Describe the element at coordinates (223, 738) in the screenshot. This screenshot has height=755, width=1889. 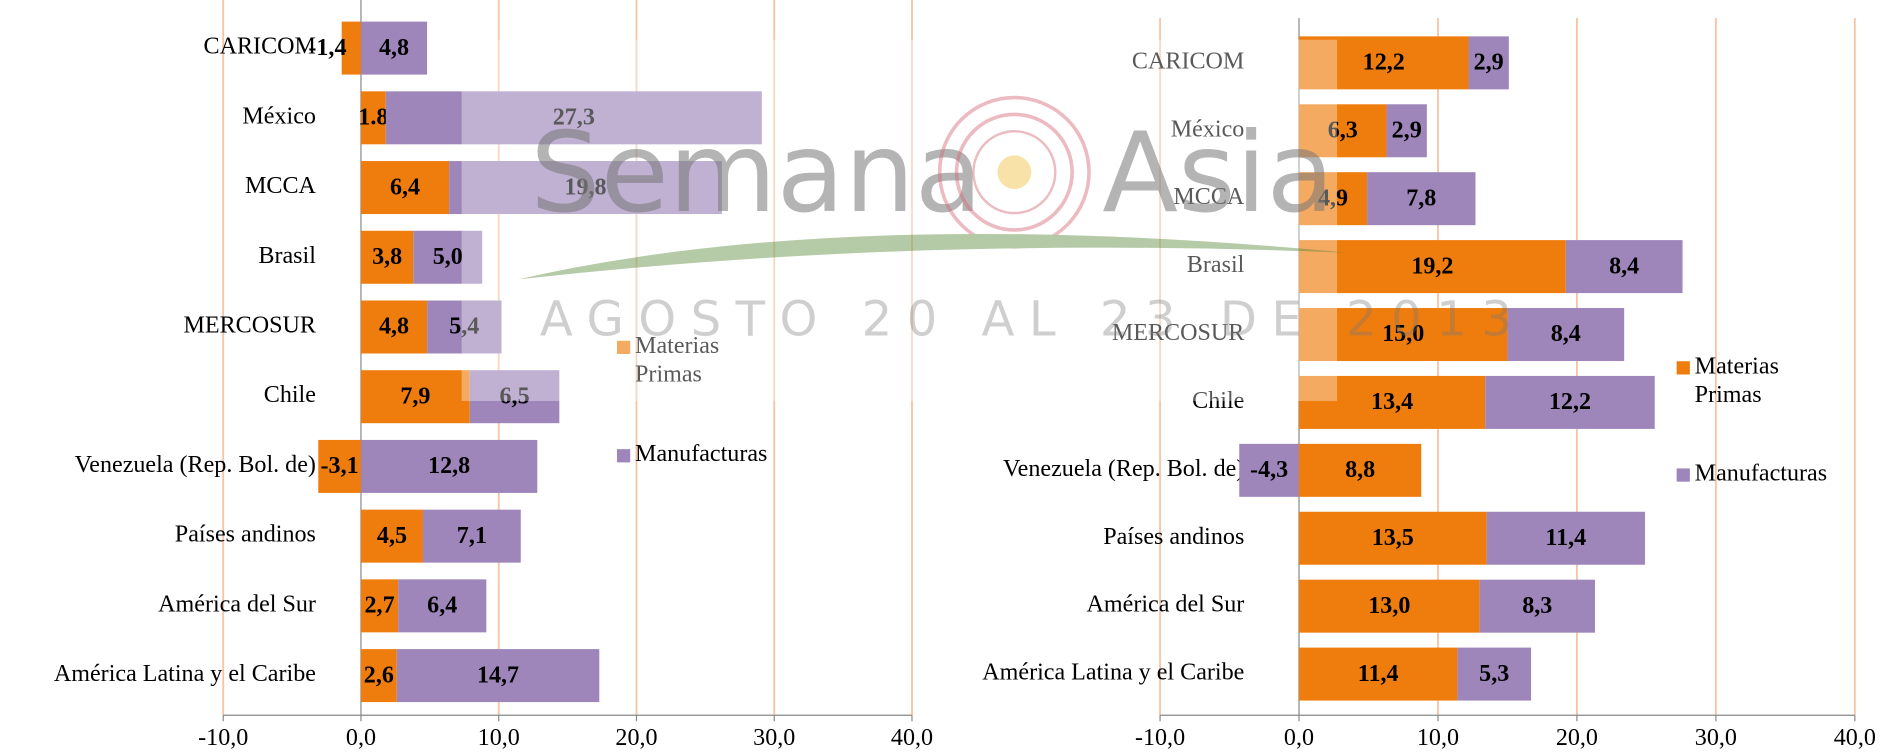
I see `x-tick-label: -10,0` at that location.